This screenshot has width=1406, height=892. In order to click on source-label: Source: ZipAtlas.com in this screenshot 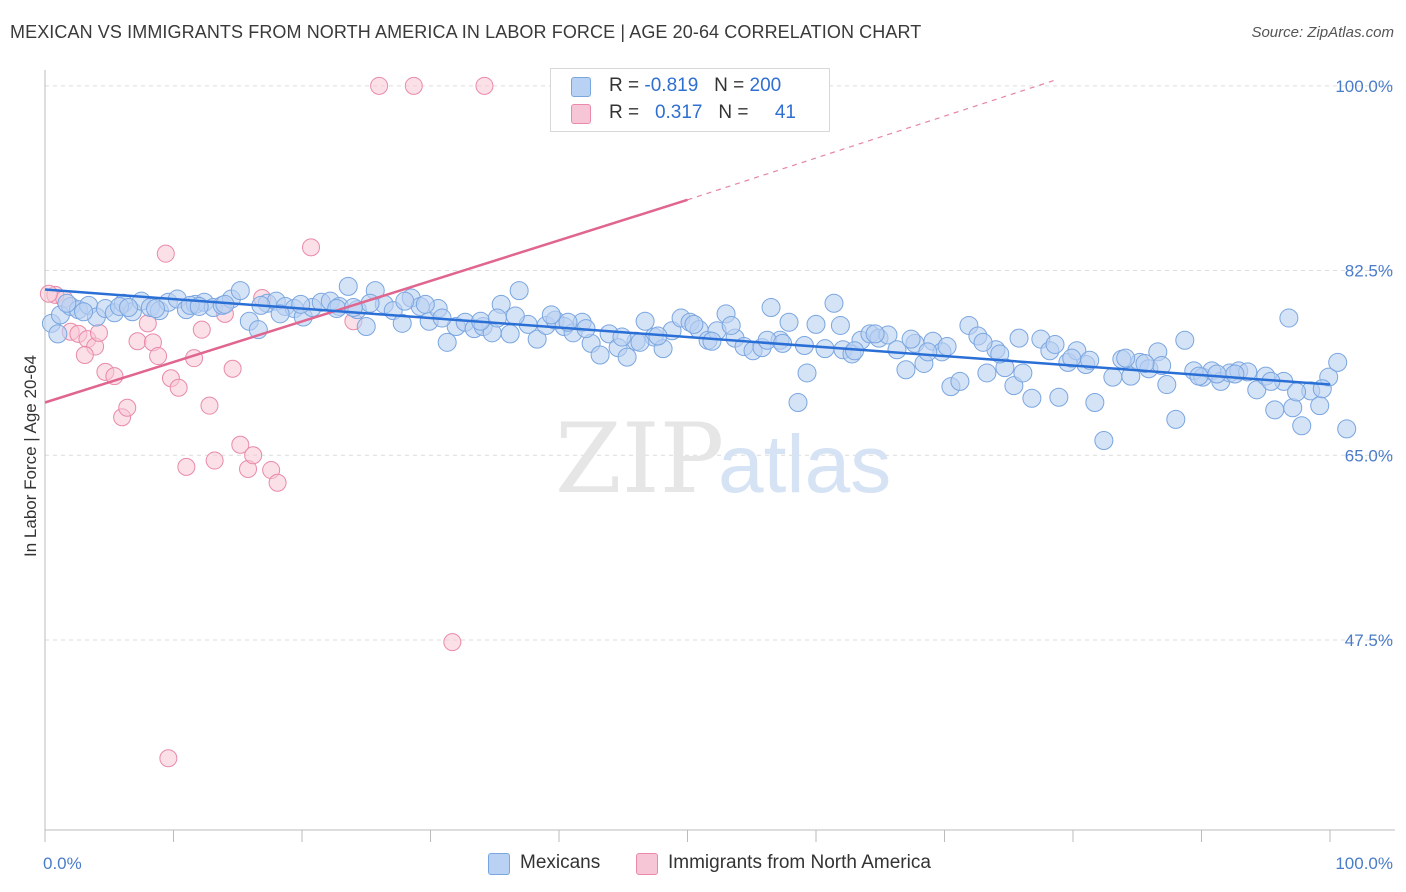, I will do `click(1322, 32)`.